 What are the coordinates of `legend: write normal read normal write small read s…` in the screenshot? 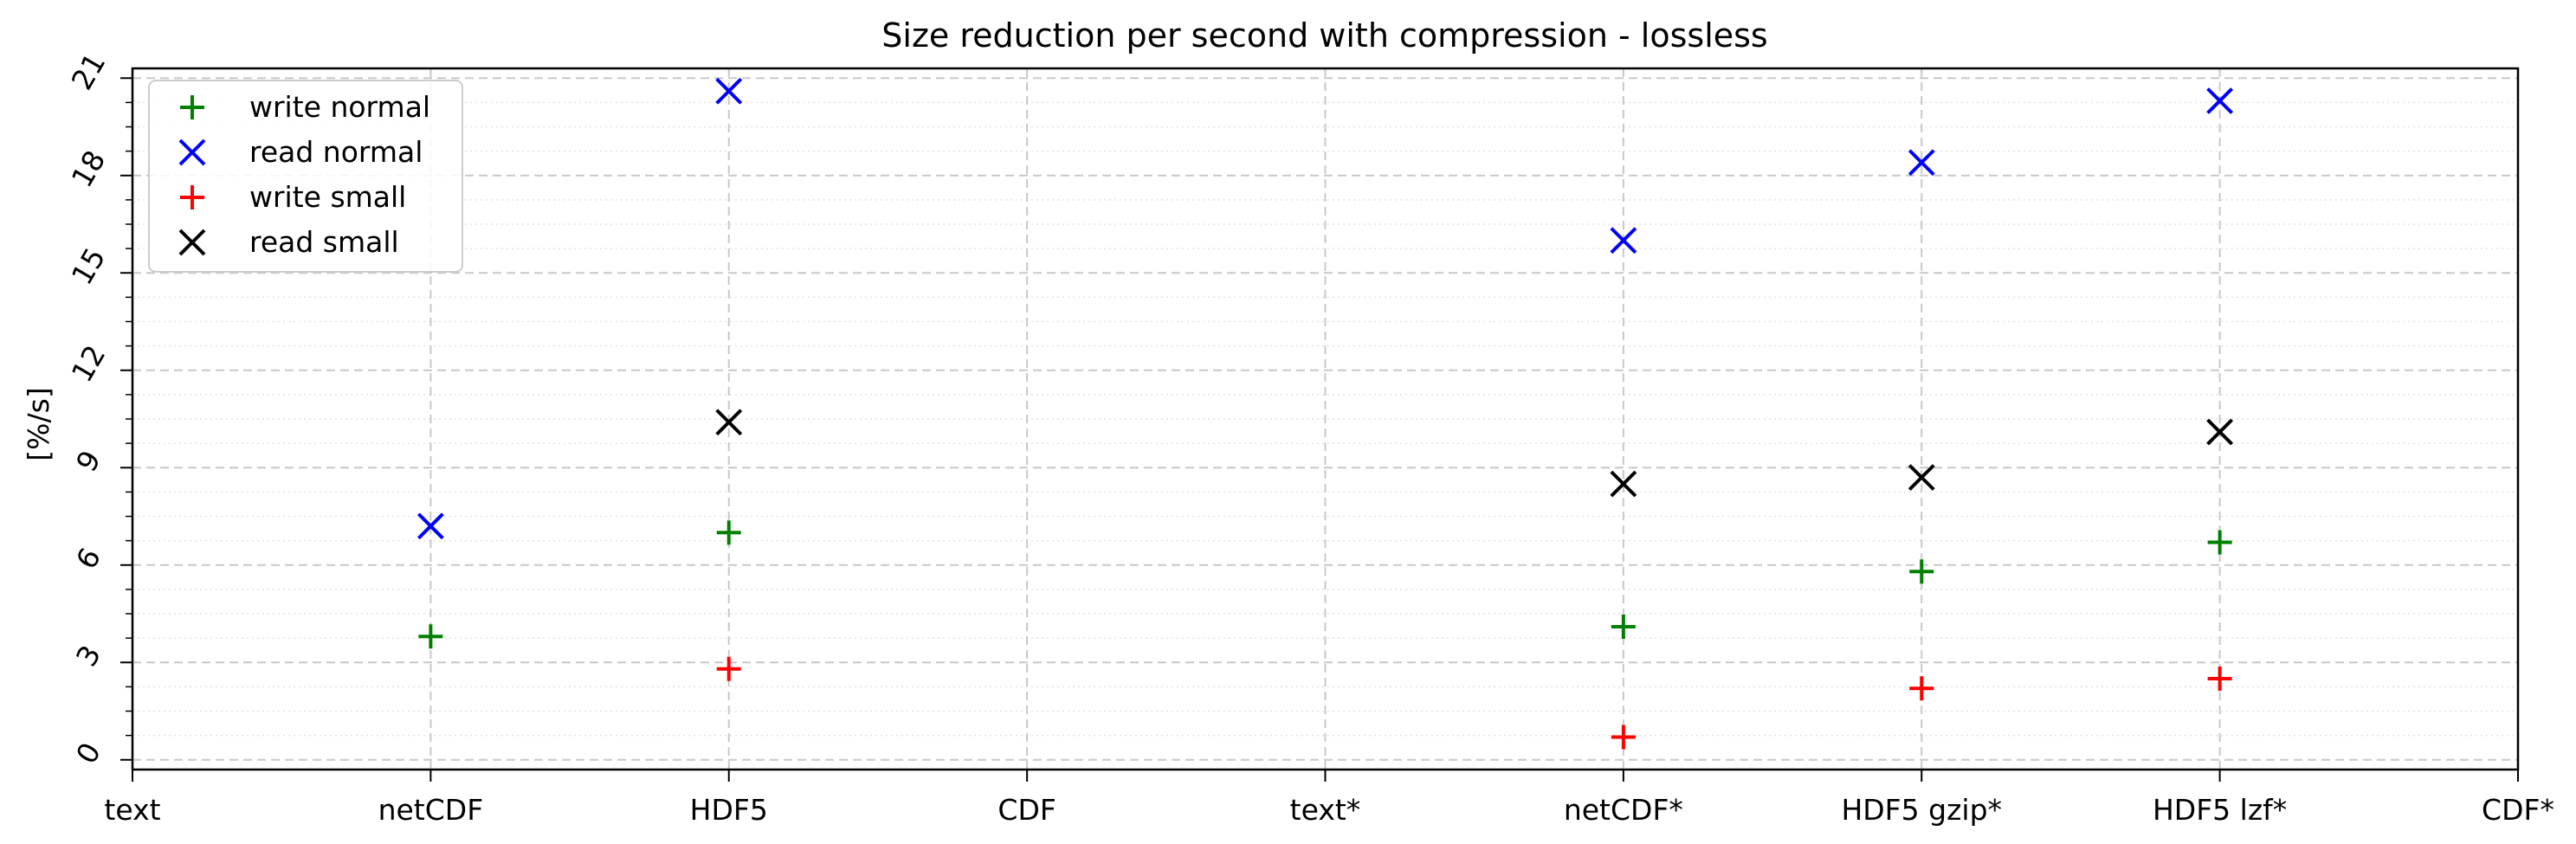 It's located at (305, 176).